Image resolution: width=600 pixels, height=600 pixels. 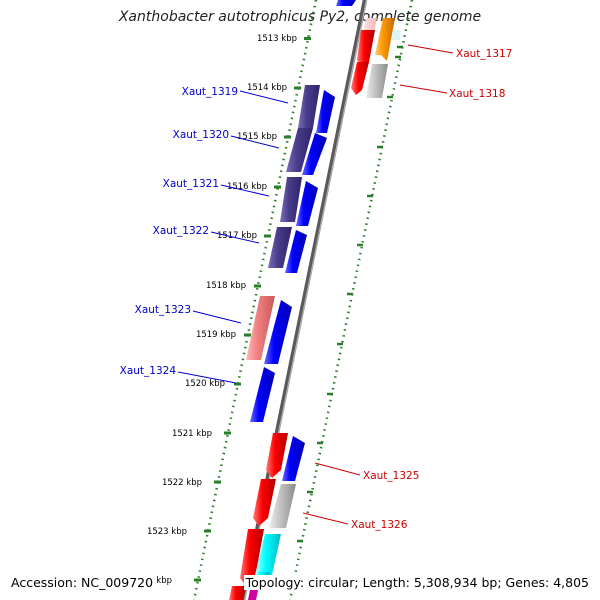 I want to click on ruler-label: 1513 kbp, so click(x=277, y=39).